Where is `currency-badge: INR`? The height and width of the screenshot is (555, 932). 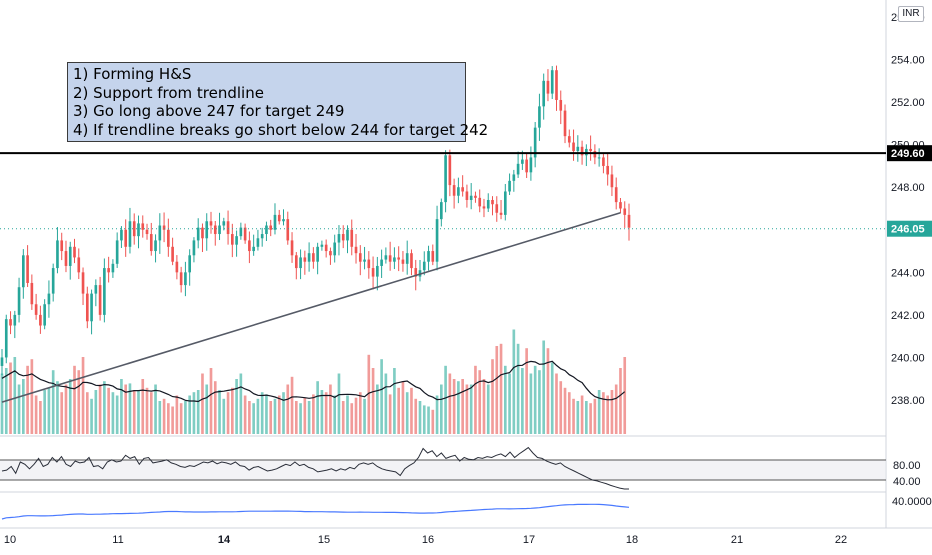 currency-badge: INR is located at coordinates (911, 14).